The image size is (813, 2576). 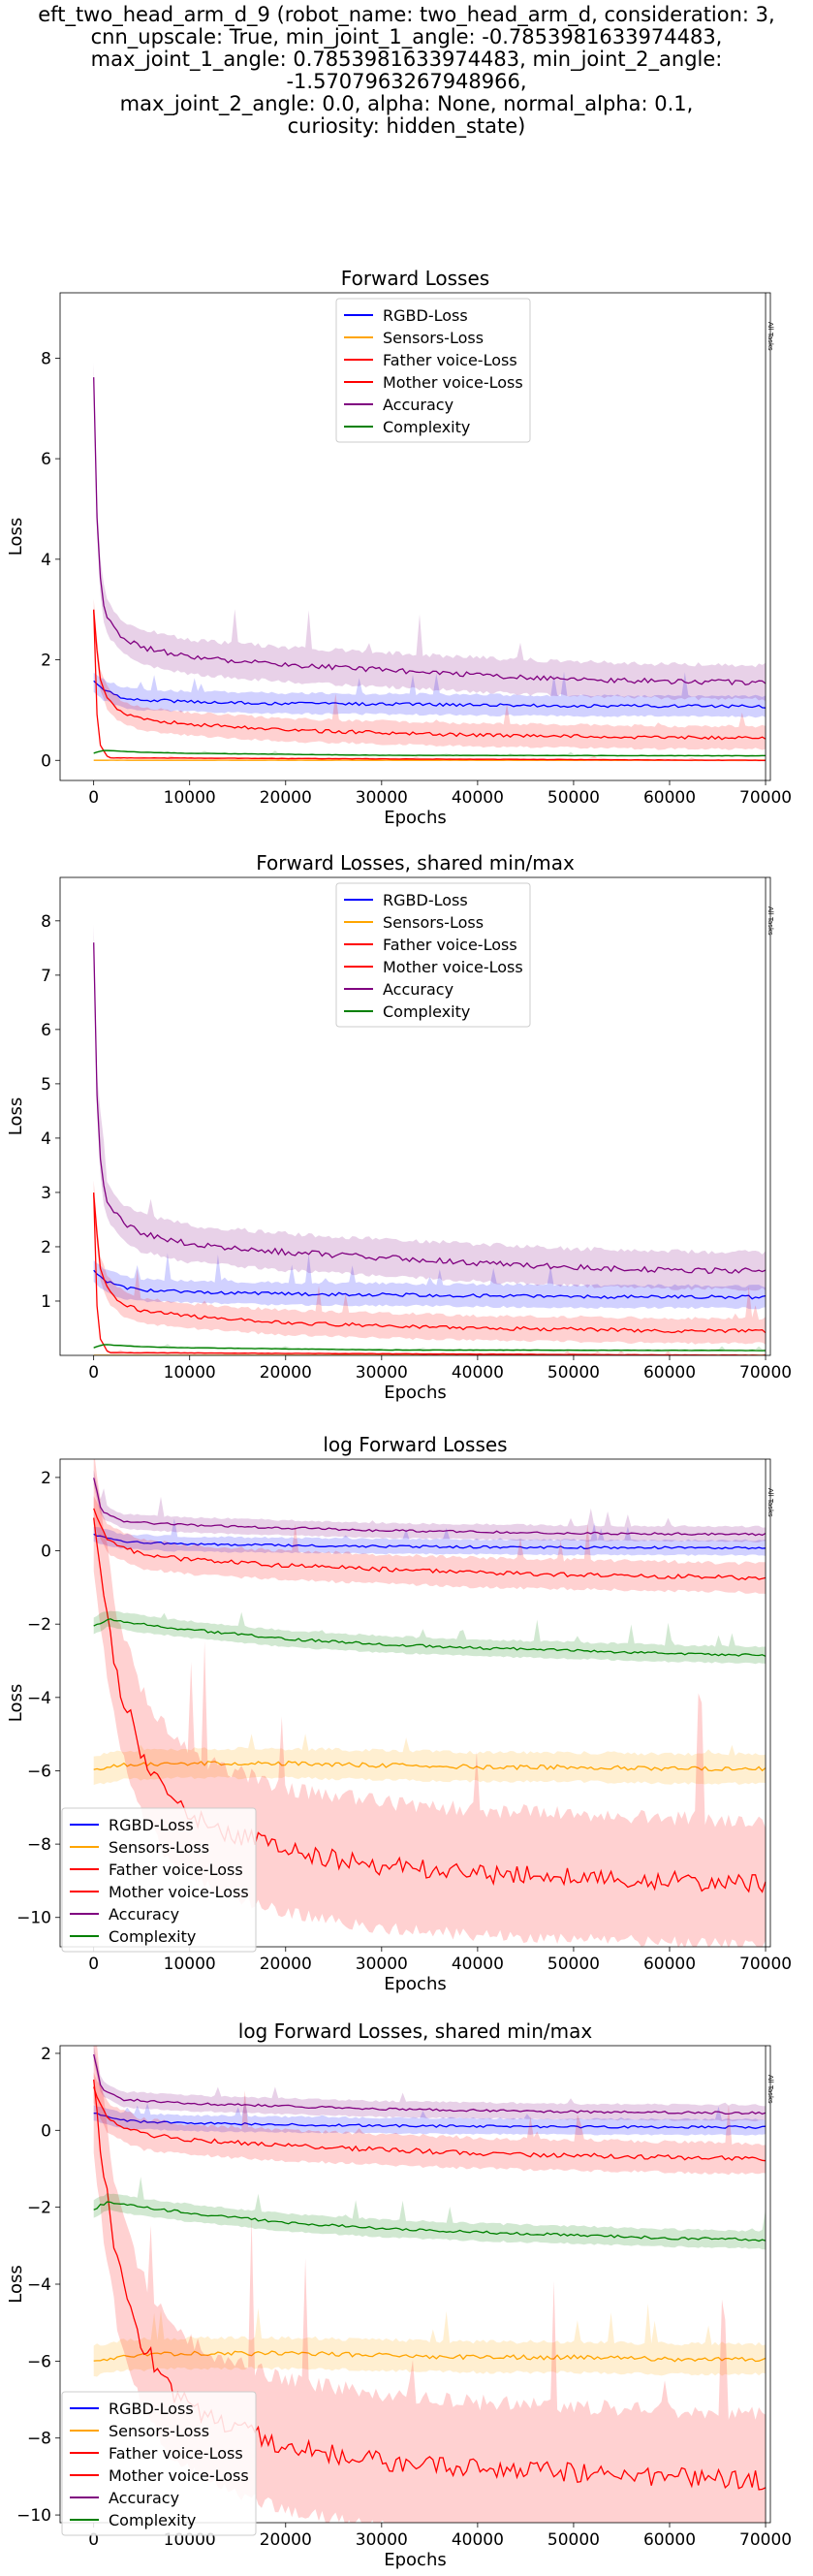 I want to click on y-tick-label: −10, so click(x=33, y=2516).